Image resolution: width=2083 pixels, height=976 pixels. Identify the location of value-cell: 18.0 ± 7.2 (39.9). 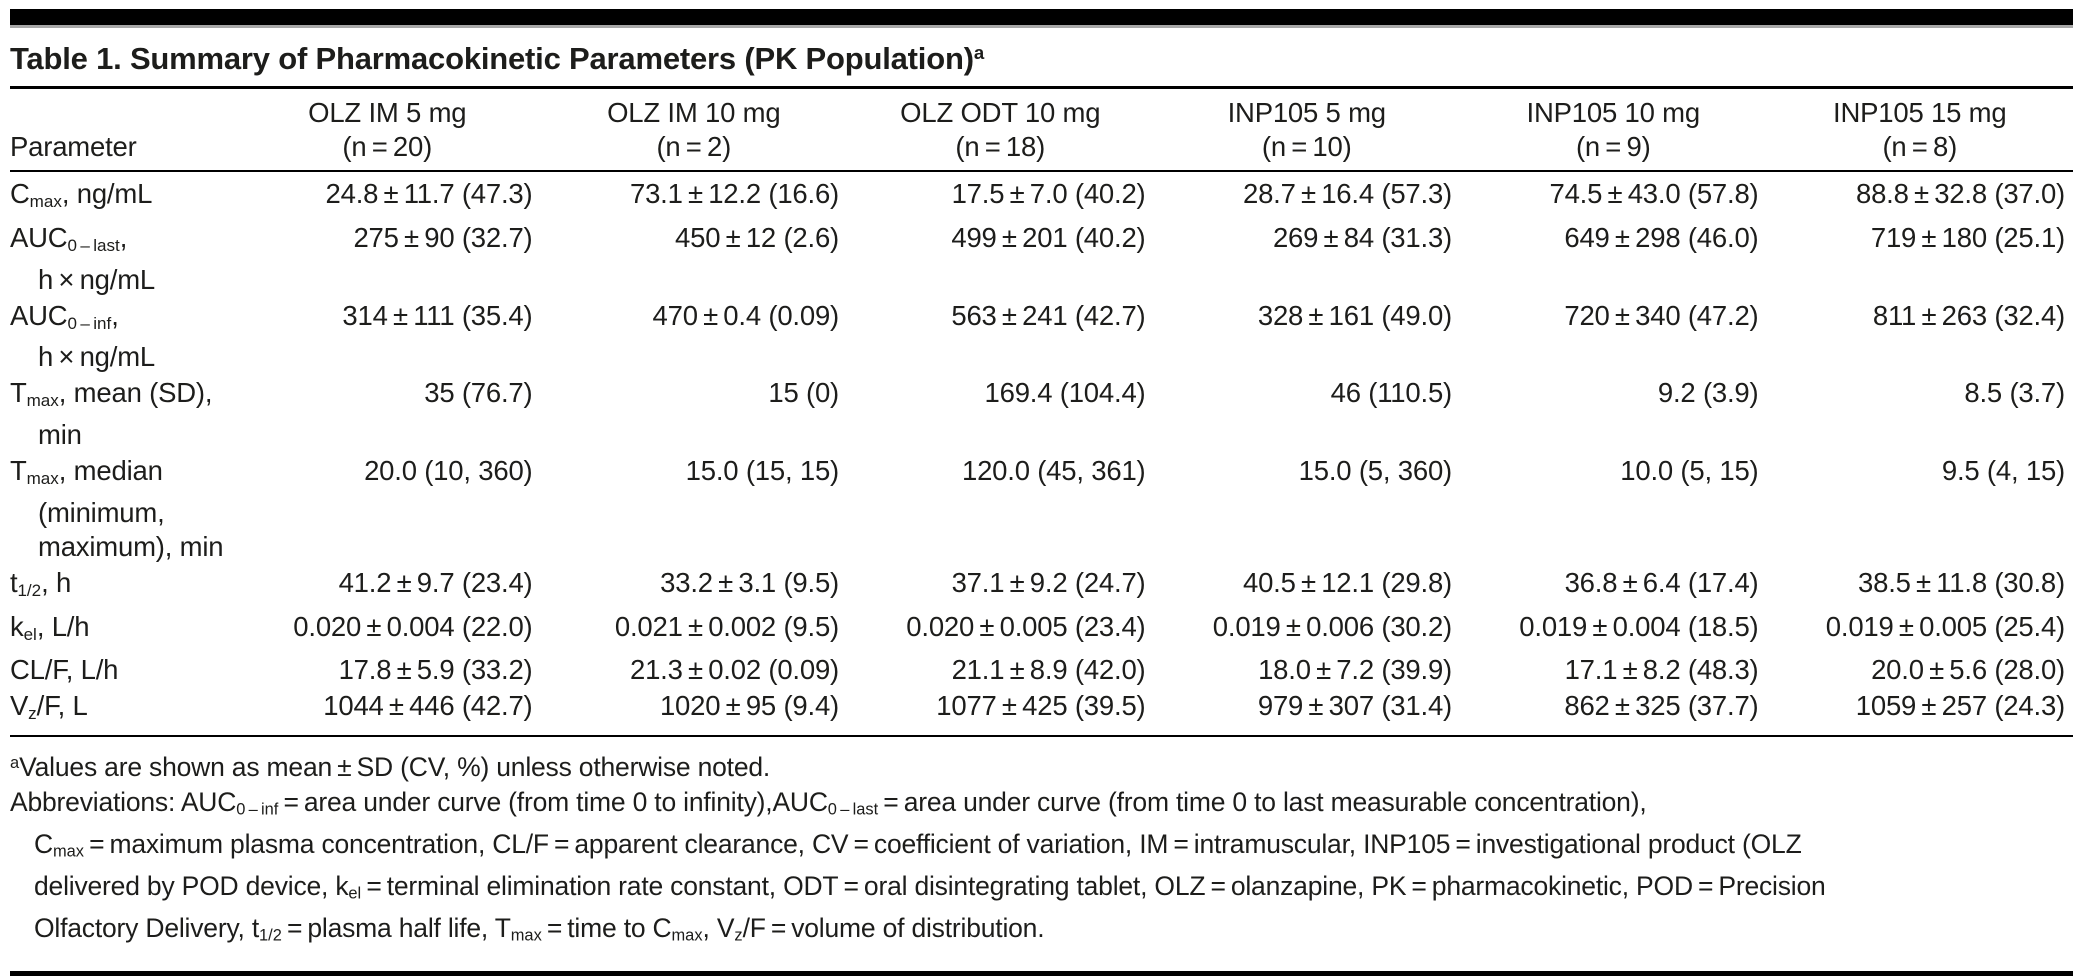
(1355, 670).